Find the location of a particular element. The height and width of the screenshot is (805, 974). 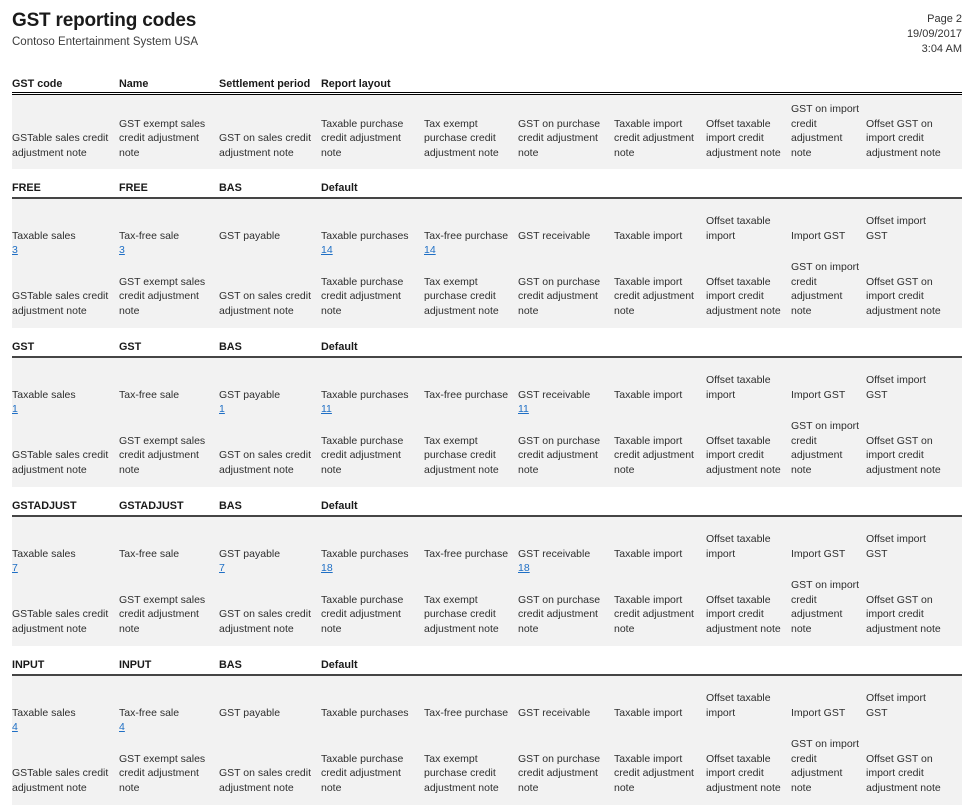

record-count-line: 1 is located at coordinates (62, 409).